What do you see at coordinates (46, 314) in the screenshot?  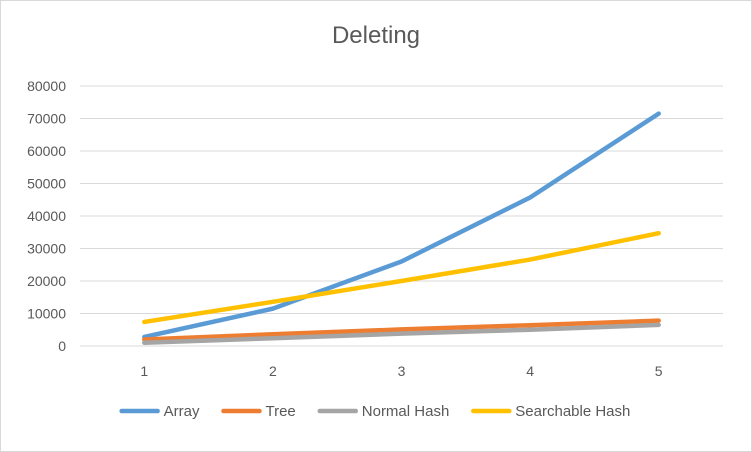 I see `y-tick-label: 10000` at bounding box center [46, 314].